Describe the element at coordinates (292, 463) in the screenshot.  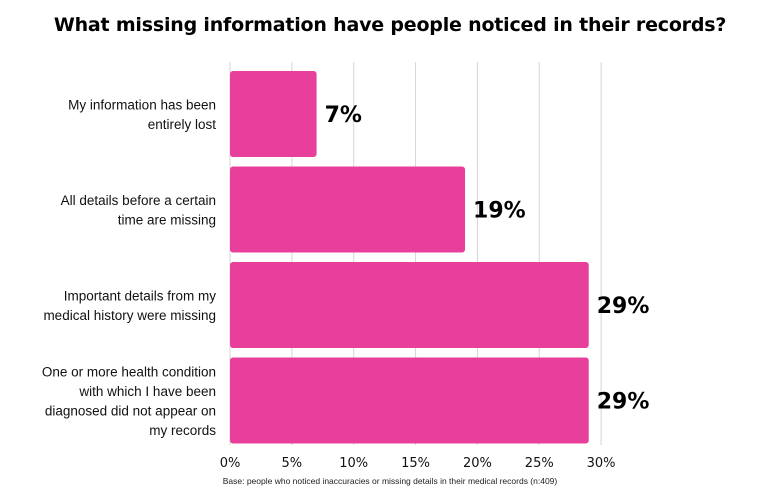
I see `x-tick-label: 5%` at that location.